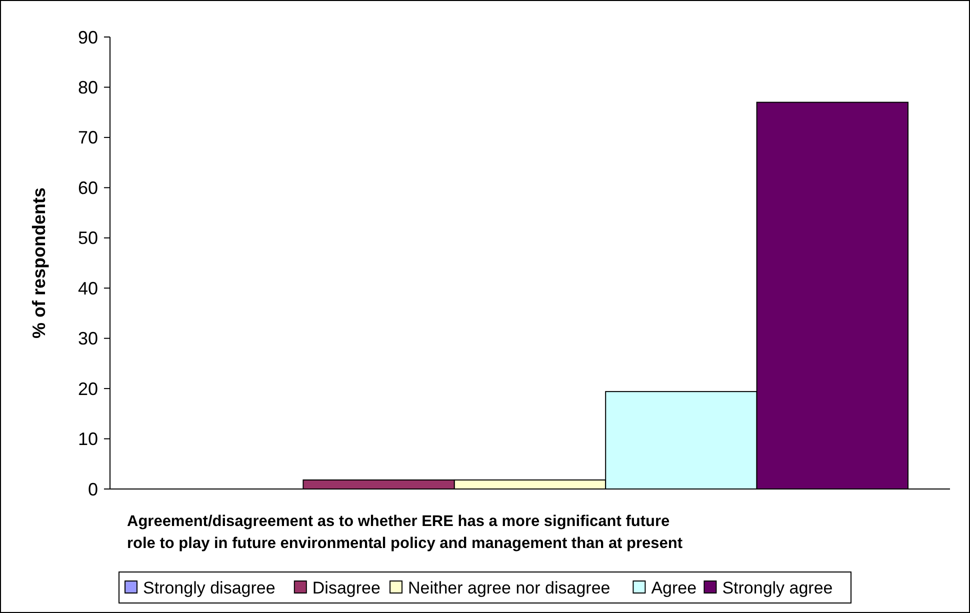 This screenshot has width=970, height=613. I want to click on y-tick-label: 60, so click(88, 188).